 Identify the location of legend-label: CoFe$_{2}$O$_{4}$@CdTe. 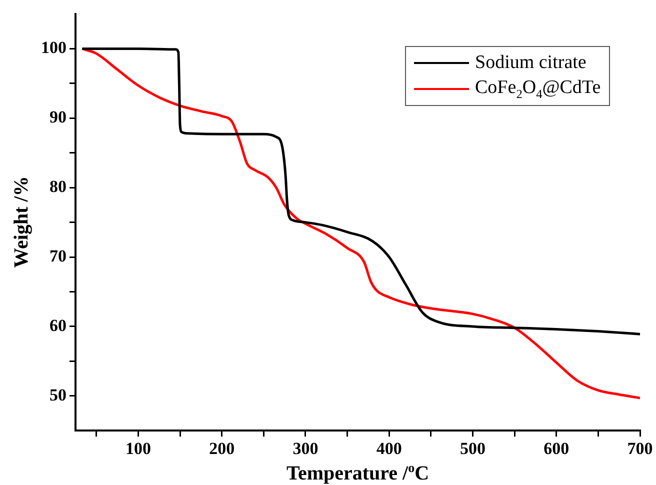
(538, 89).